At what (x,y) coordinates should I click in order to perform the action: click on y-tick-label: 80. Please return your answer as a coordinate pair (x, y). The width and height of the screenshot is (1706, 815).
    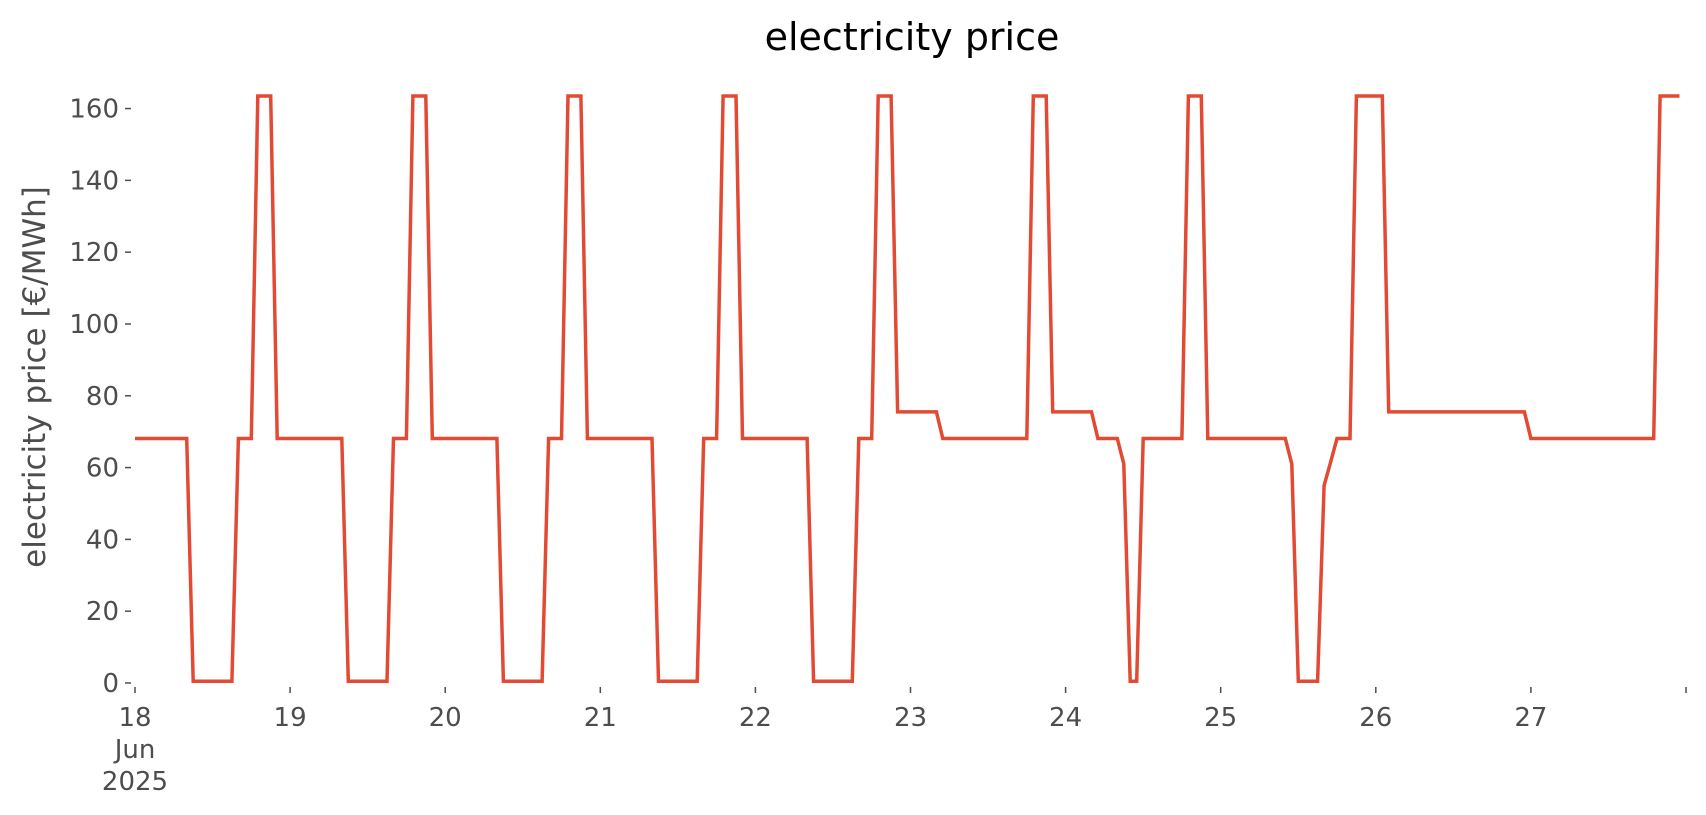
    Looking at the image, I should click on (102, 397).